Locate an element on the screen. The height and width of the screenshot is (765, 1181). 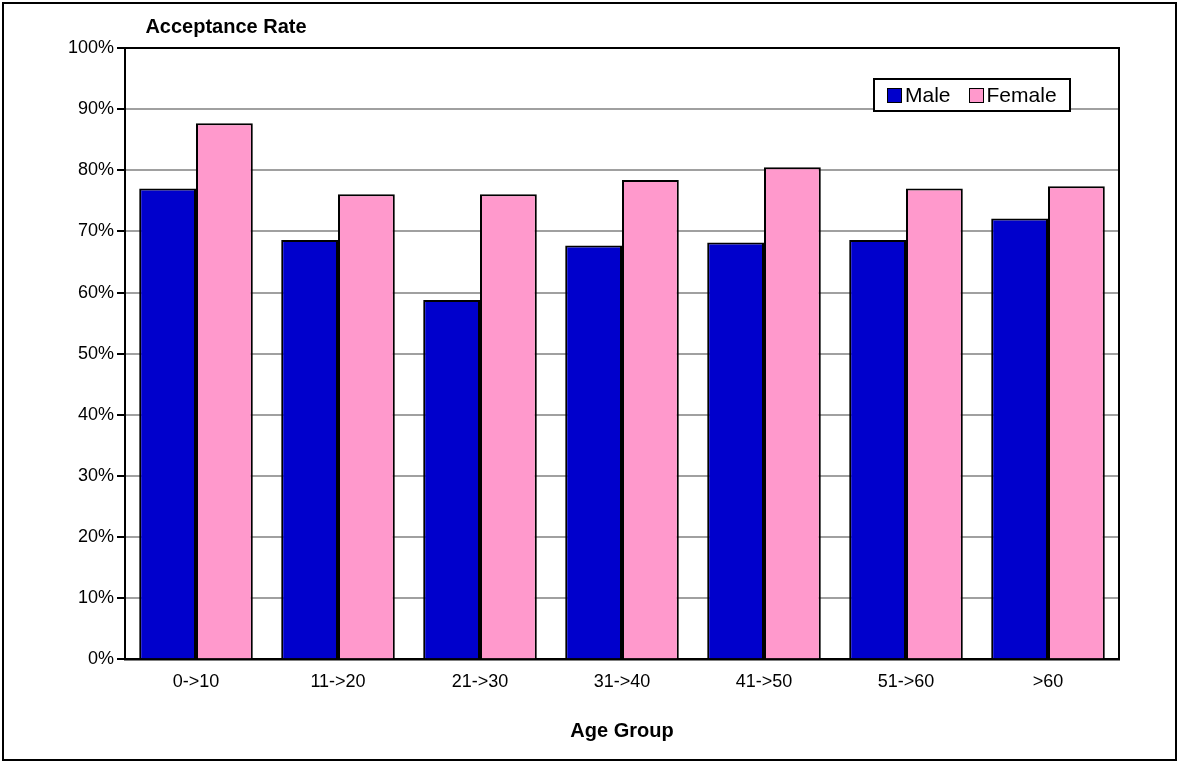
y-axis-title: Acceptance Rate is located at coordinates (226, 26).